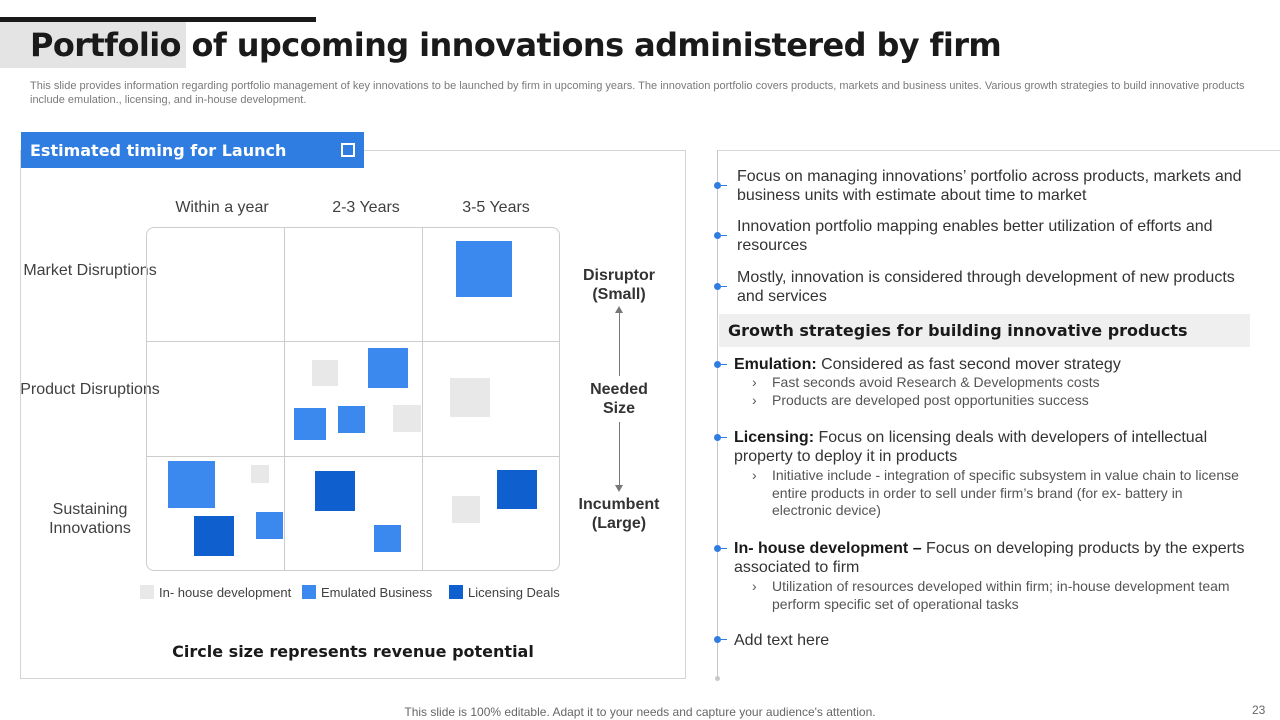 The image size is (1280, 720). I want to click on strategy-name: In- house development, so click(821, 548).